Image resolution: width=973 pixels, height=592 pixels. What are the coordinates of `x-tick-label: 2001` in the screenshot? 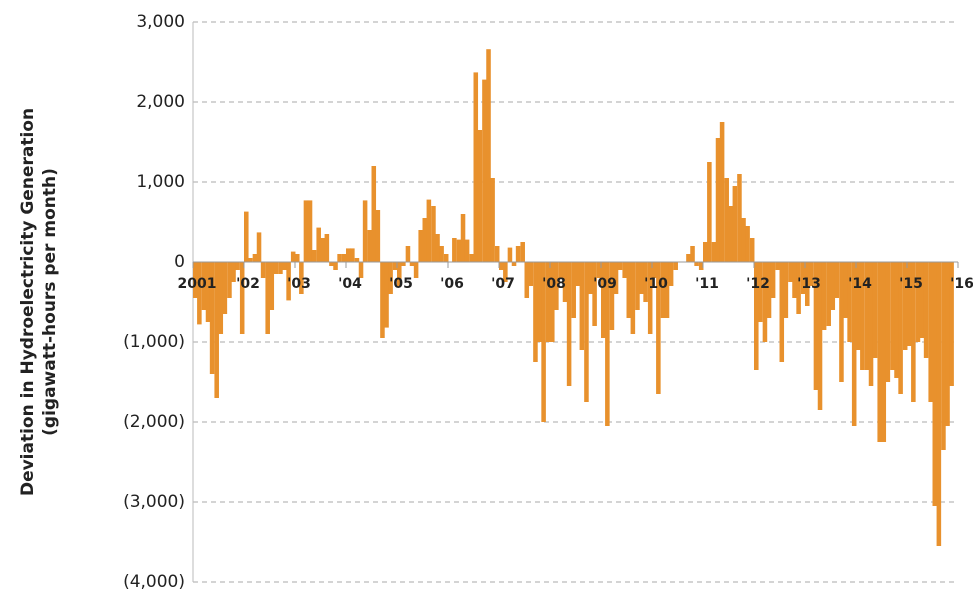 It's located at (197, 284).